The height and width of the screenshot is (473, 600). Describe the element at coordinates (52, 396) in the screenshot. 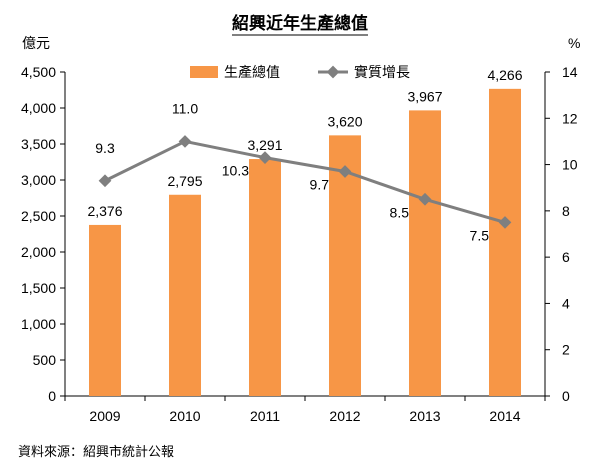

I see `left-tick-label: 0` at that location.